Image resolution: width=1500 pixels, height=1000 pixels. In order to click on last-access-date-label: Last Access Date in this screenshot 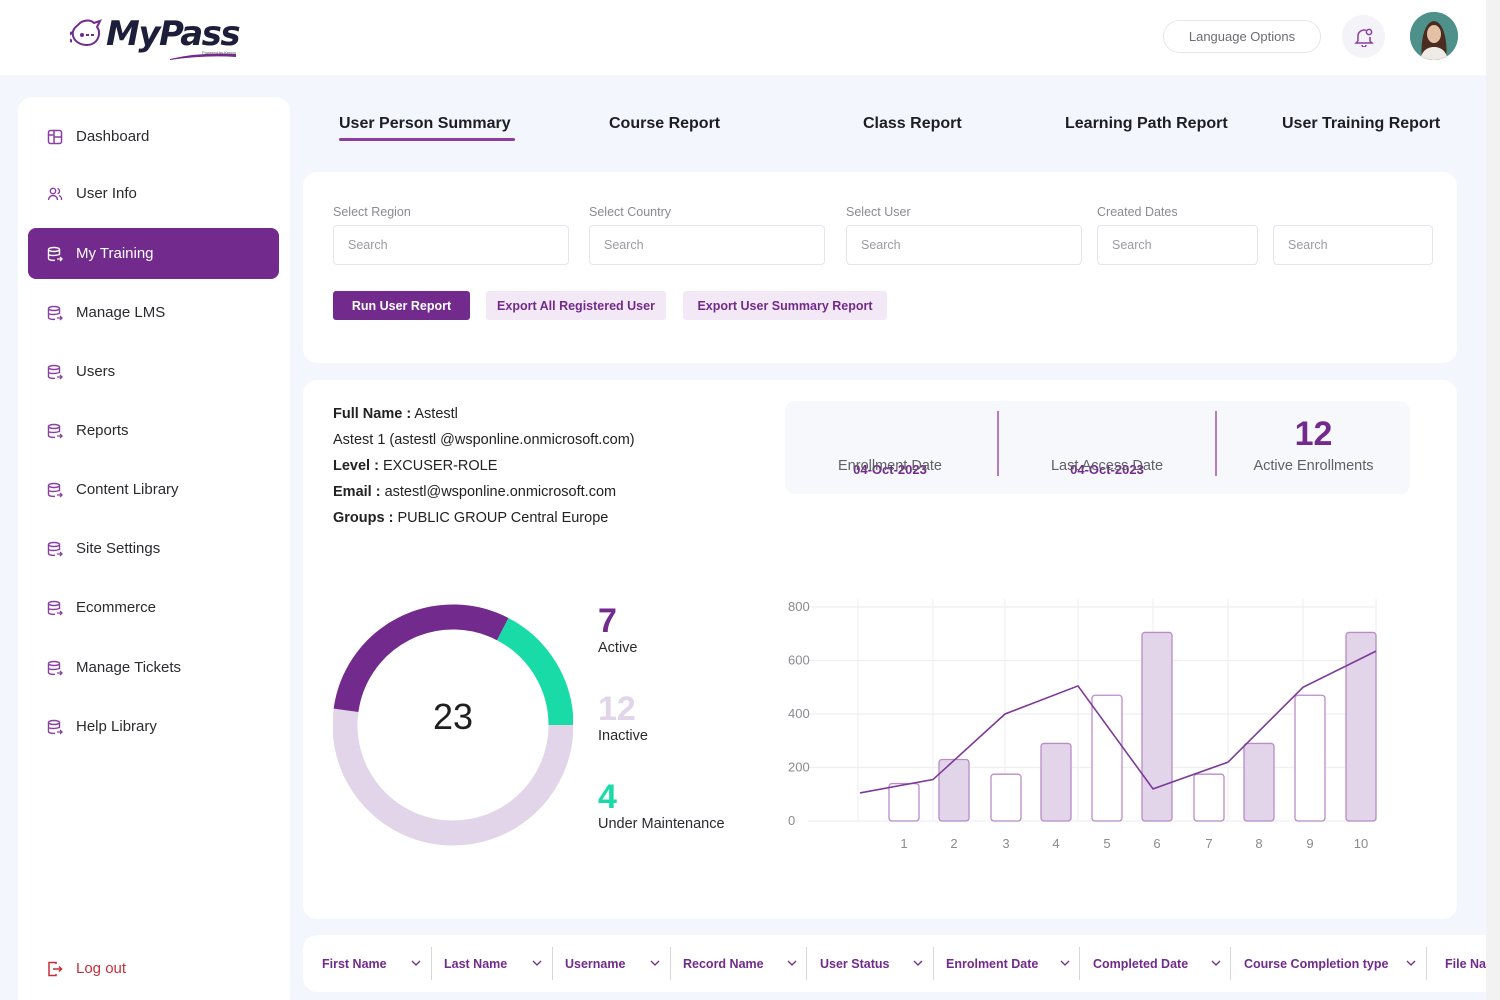, I will do `click(1107, 466)`.